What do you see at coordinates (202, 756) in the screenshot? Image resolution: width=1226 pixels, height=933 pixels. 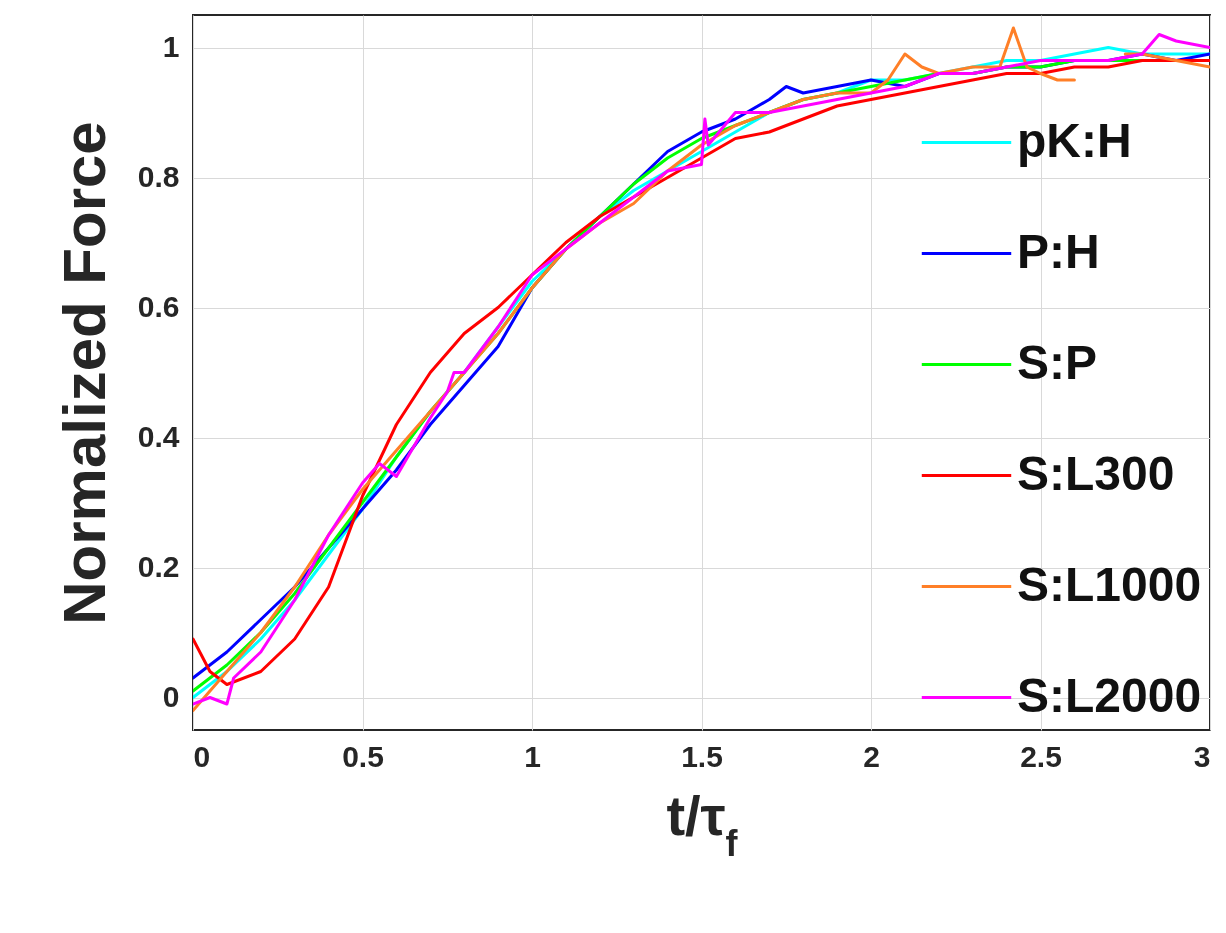 I see `x-tick-label: 0` at bounding box center [202, 756].